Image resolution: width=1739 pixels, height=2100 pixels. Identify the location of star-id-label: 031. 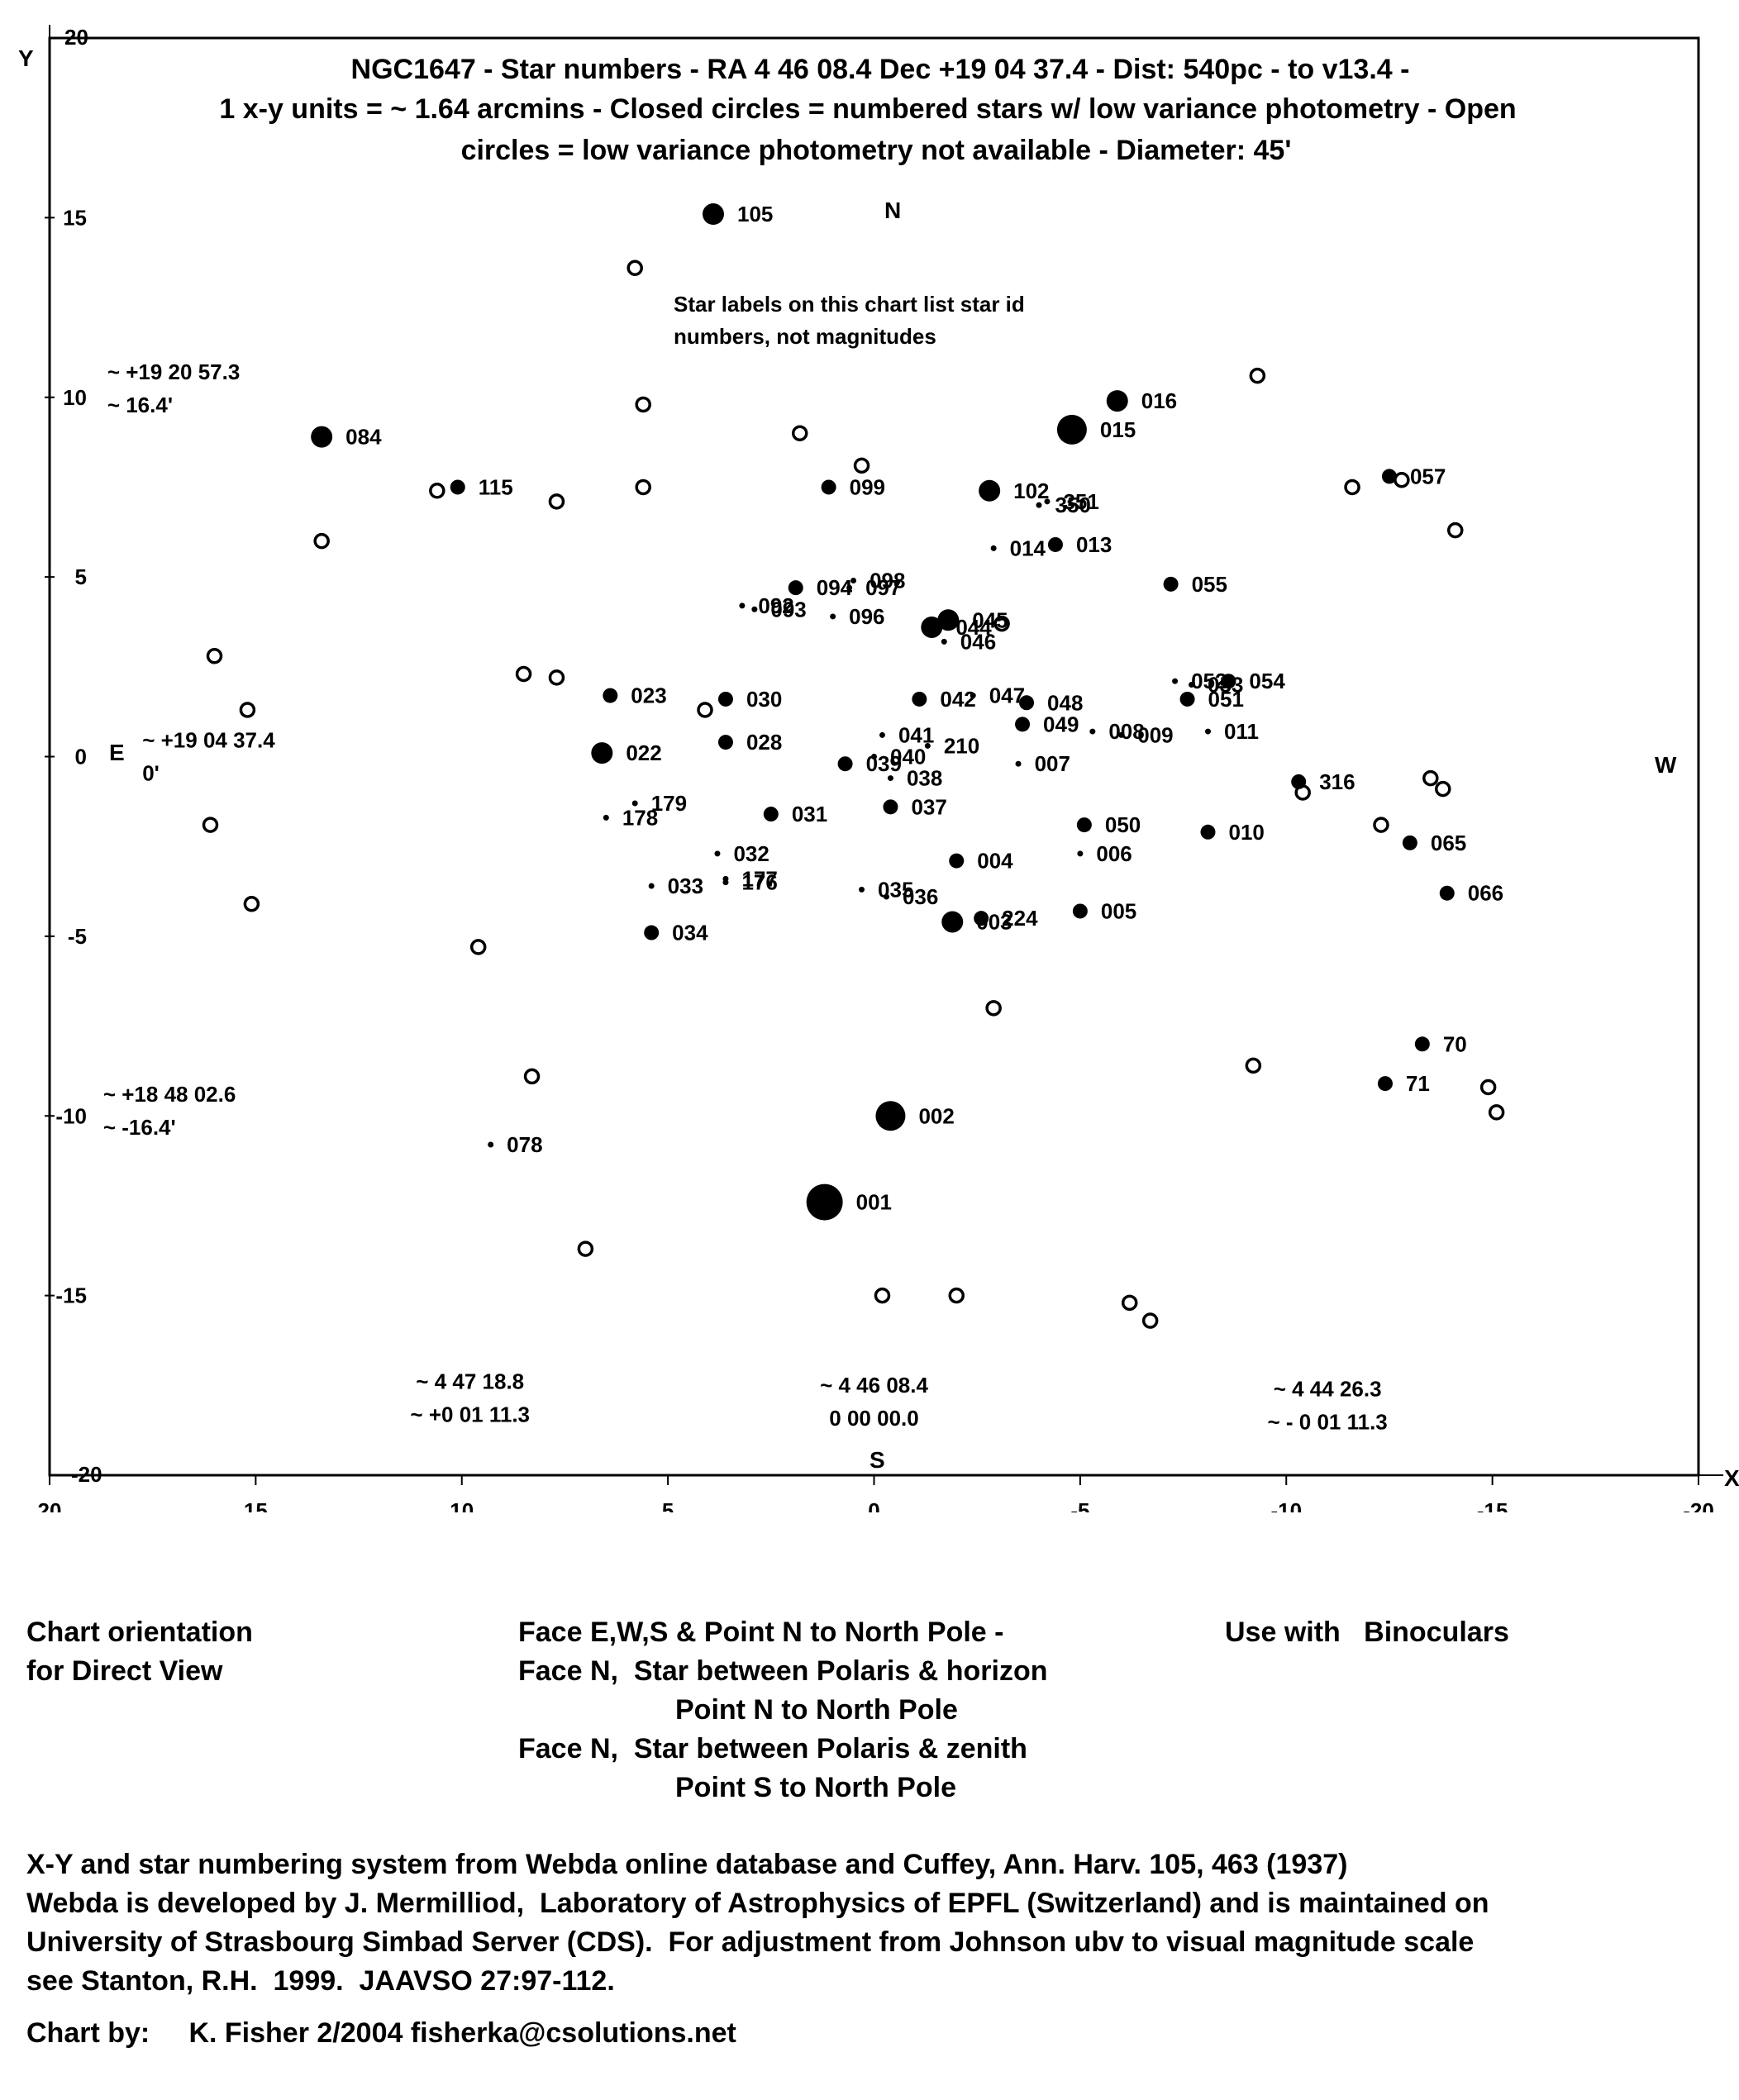
(809, 814).